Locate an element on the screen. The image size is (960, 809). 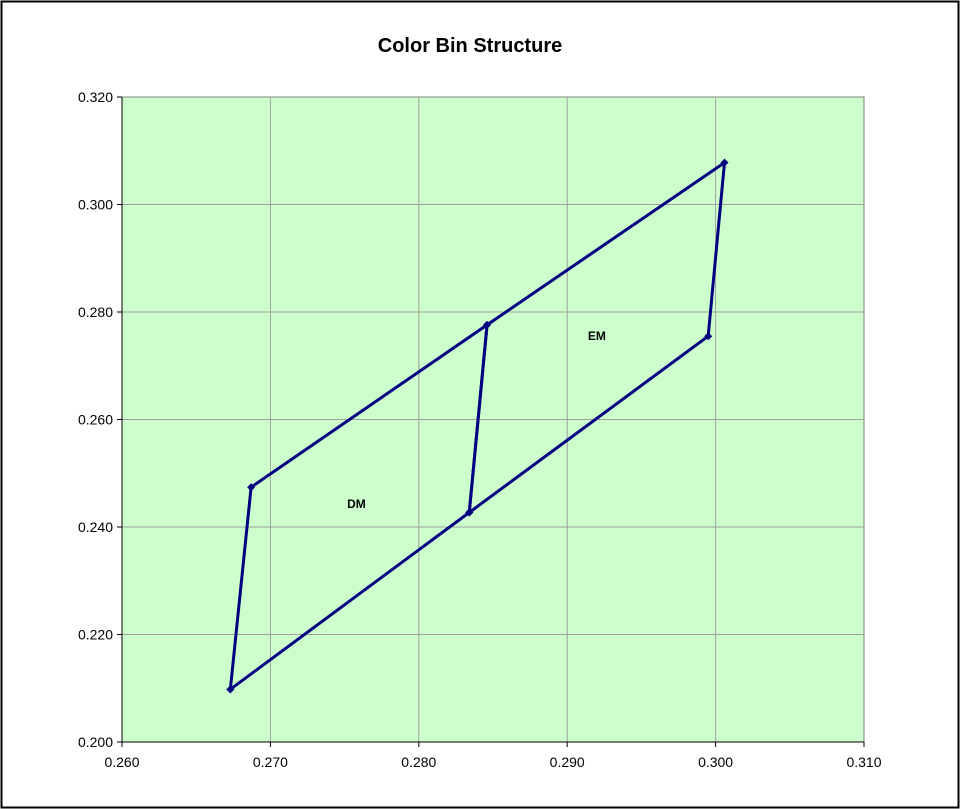
x-tick-label: 0.270 is located at coordinates (270, 762).